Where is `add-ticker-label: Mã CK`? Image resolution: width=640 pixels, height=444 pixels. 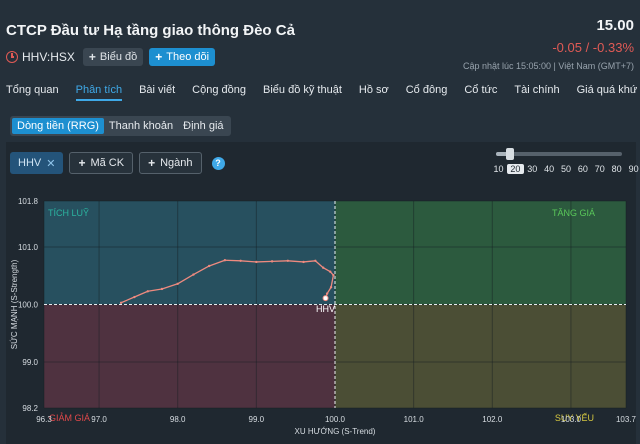 add-ticker-label: Mã CK is located at coordinates (107, 163).